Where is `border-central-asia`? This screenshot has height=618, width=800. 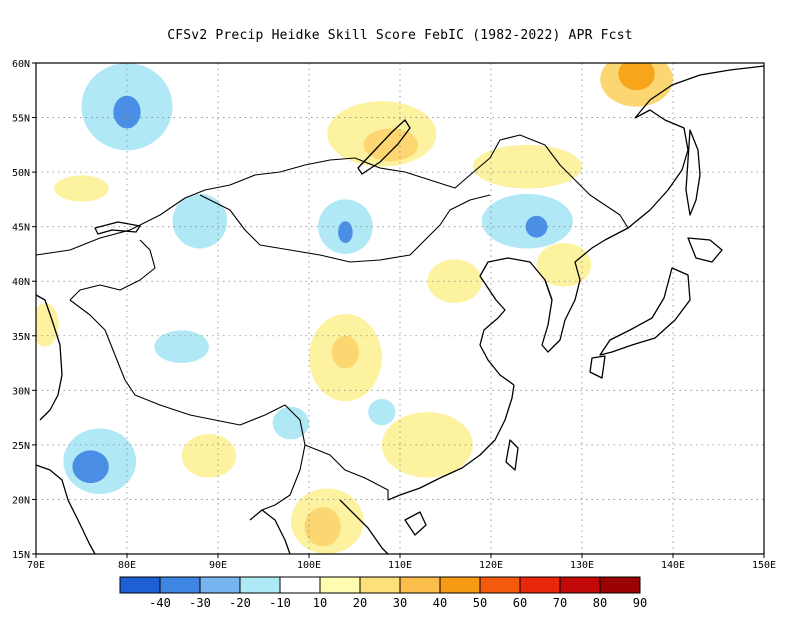
border-central-asia is located at coordinates (112, 270).